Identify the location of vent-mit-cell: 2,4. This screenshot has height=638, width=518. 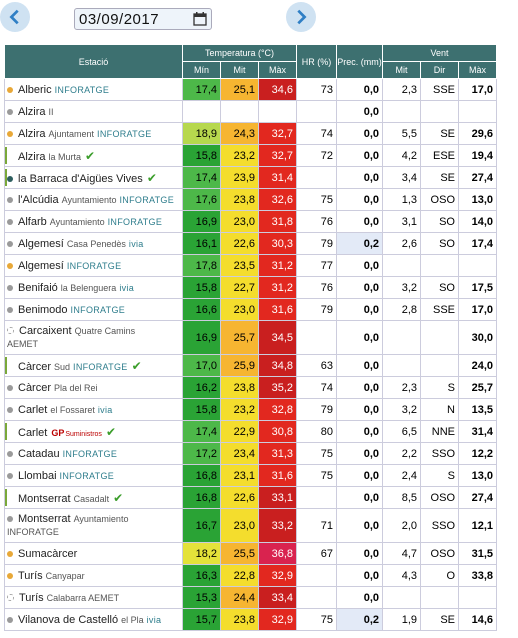
(401, 475).